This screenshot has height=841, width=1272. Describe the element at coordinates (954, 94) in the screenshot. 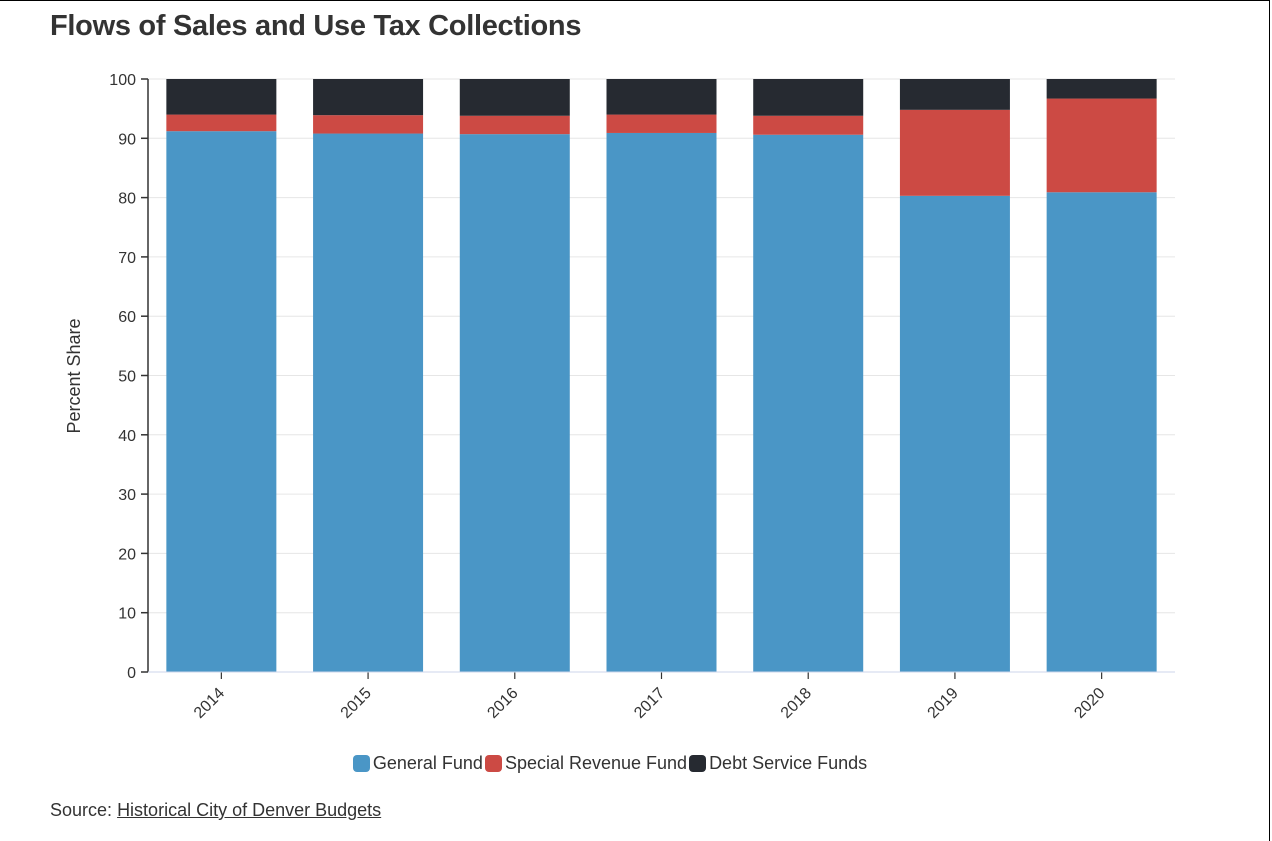

I see `bar-debt-service-funds-2019` at that location.